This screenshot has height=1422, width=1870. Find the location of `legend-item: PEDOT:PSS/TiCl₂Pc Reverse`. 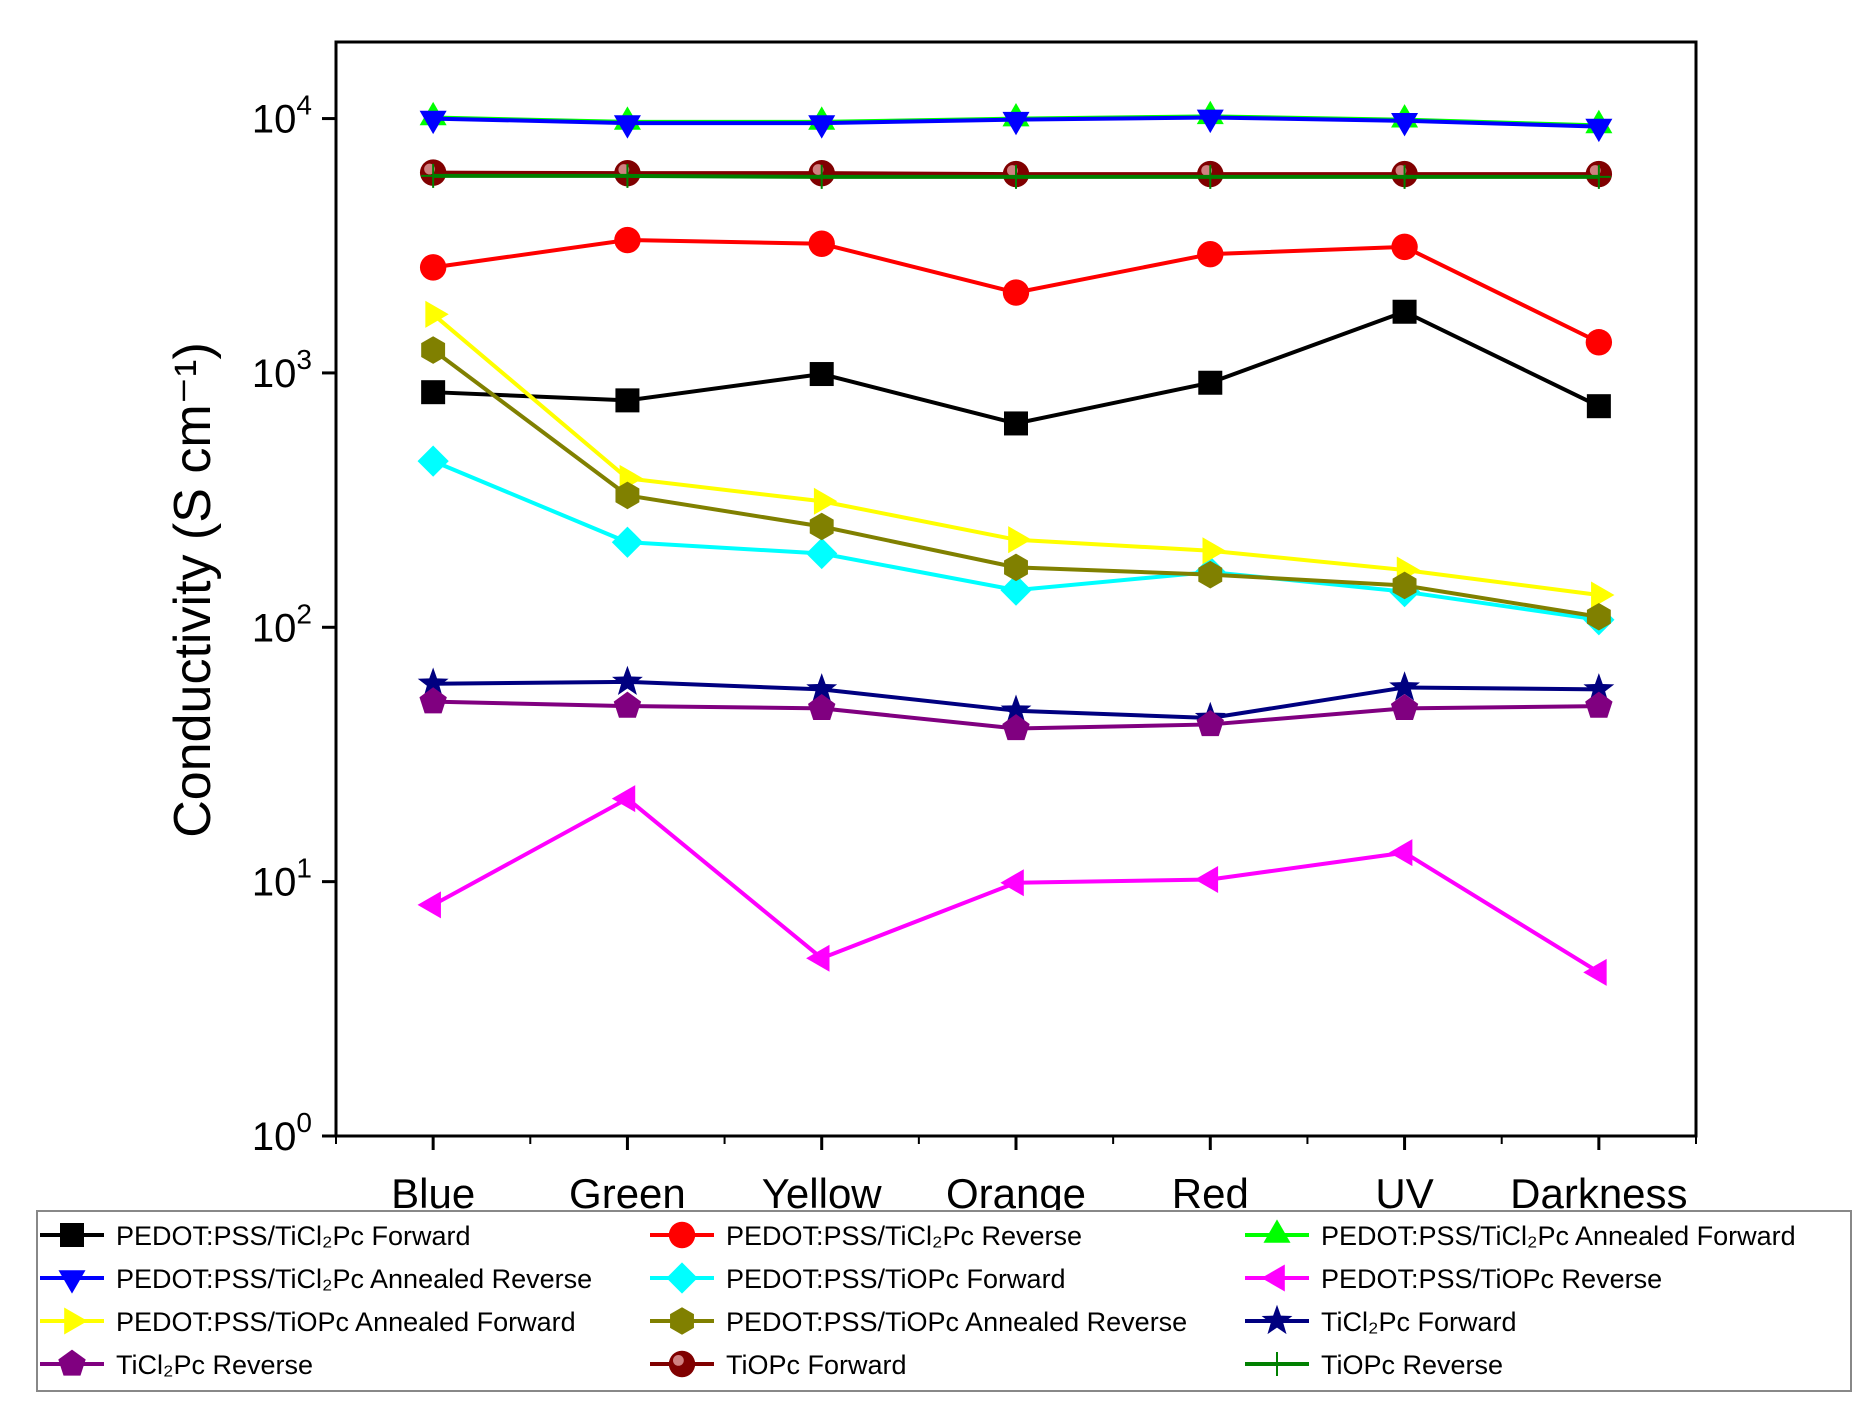

legend-item: PEDOT:PSS/TiCl₂Pc Reverse is located at coordinates (866, 1236).